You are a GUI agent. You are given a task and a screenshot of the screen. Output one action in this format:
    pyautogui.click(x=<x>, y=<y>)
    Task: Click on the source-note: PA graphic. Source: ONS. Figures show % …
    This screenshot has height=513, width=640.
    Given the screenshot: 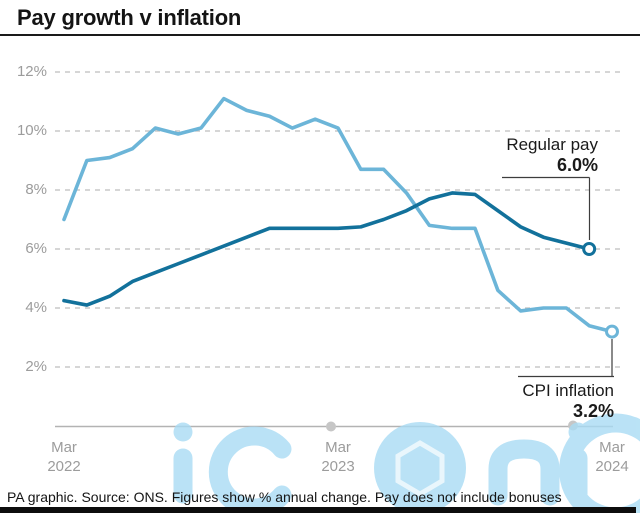 What is the action you would take?
    pyautogui.click(x=284, y=497)
    